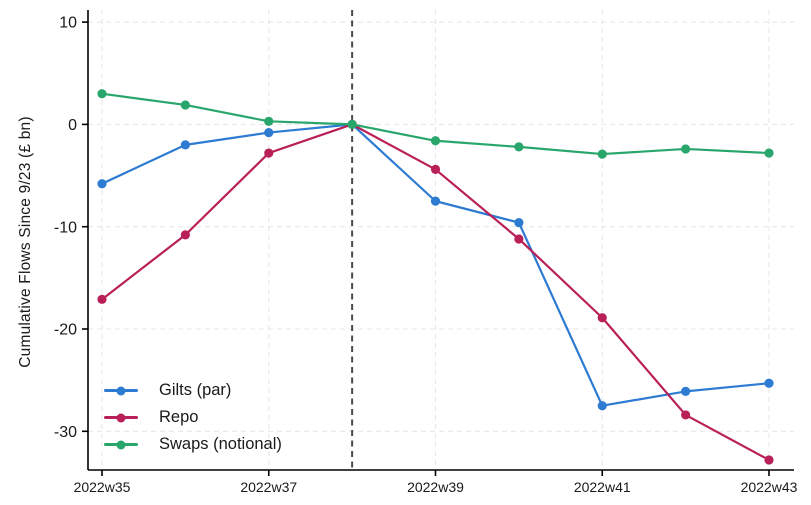 The width and height of the screenshot is (811, 505). I want to click on data-point-gilts-par-2022w36, so click(185, 145).